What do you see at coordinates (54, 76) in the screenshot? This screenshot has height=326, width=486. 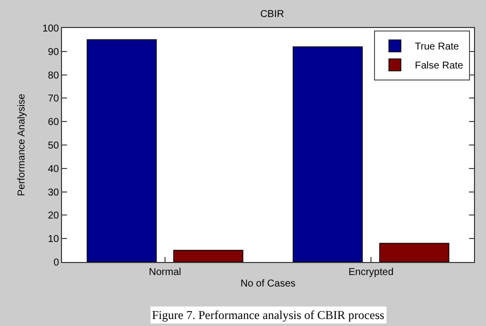 I see `y-tick-label: 80` at bounding box center [54, 76].